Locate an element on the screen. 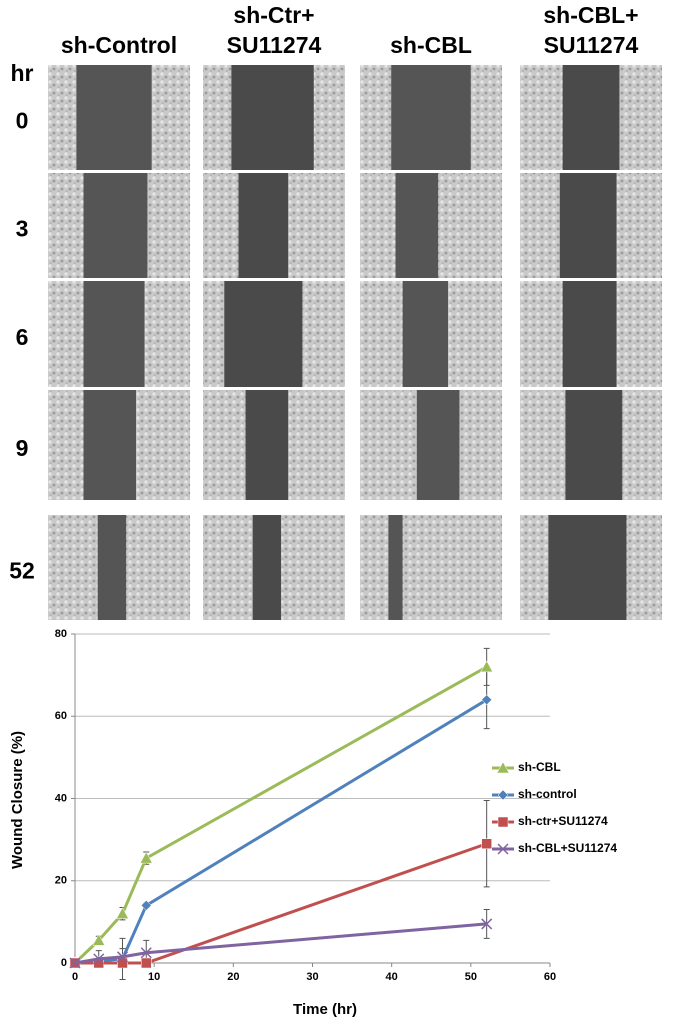 The width and height of the screenshot is (675, 1030). x-tick-label: 30 is located at coordinates (312, 977).